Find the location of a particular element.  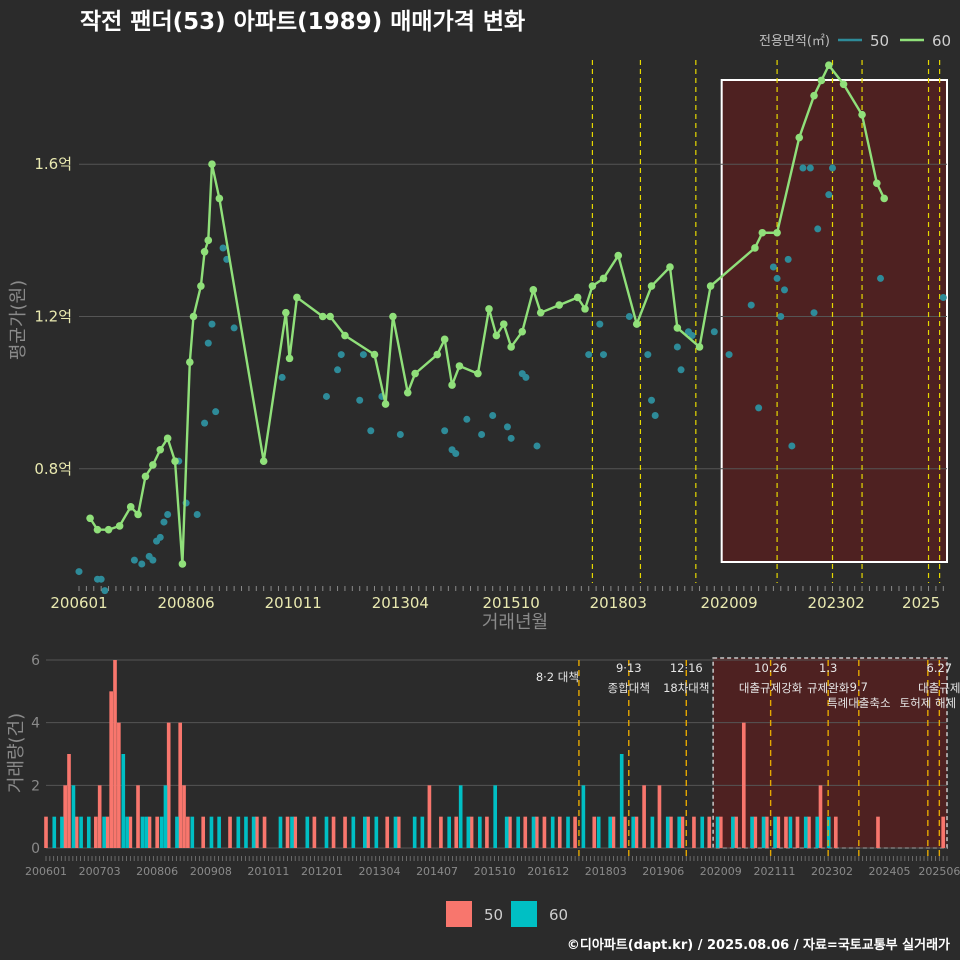

x-tick-label: 201803 is located at coordinates (618, 603).